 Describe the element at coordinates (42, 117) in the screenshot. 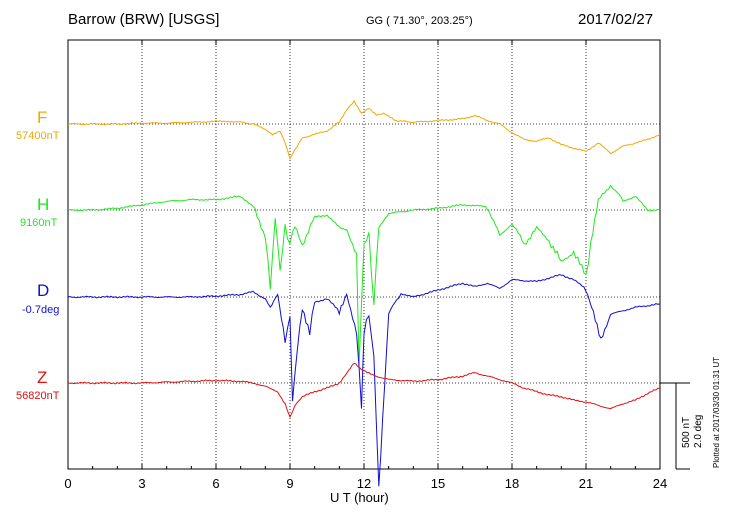

I see `series-label-f: F` at that location.